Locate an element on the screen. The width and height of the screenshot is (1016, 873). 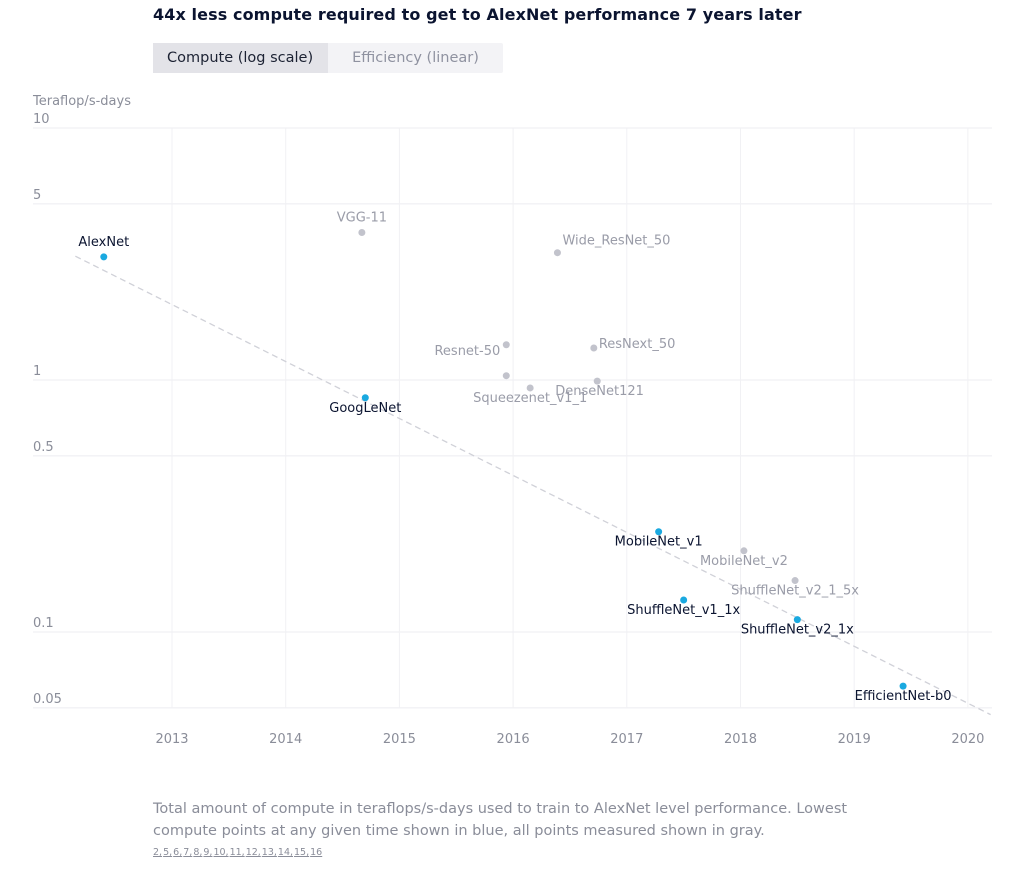
view-tabs: Compute (log scale) Efficiency (linear) is located at coordinates (328, 58).